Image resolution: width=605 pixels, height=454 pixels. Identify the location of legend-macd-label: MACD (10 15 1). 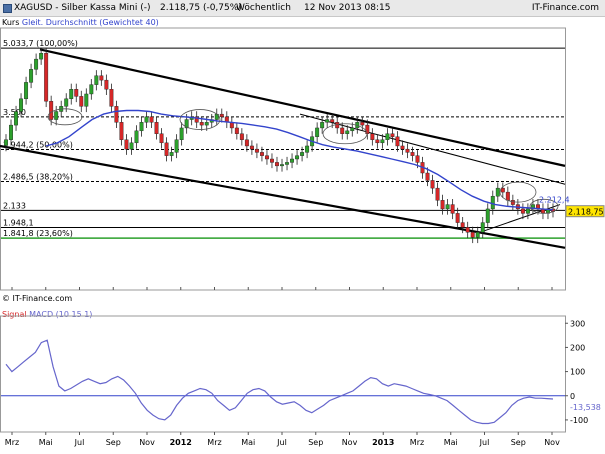
(61, 314).